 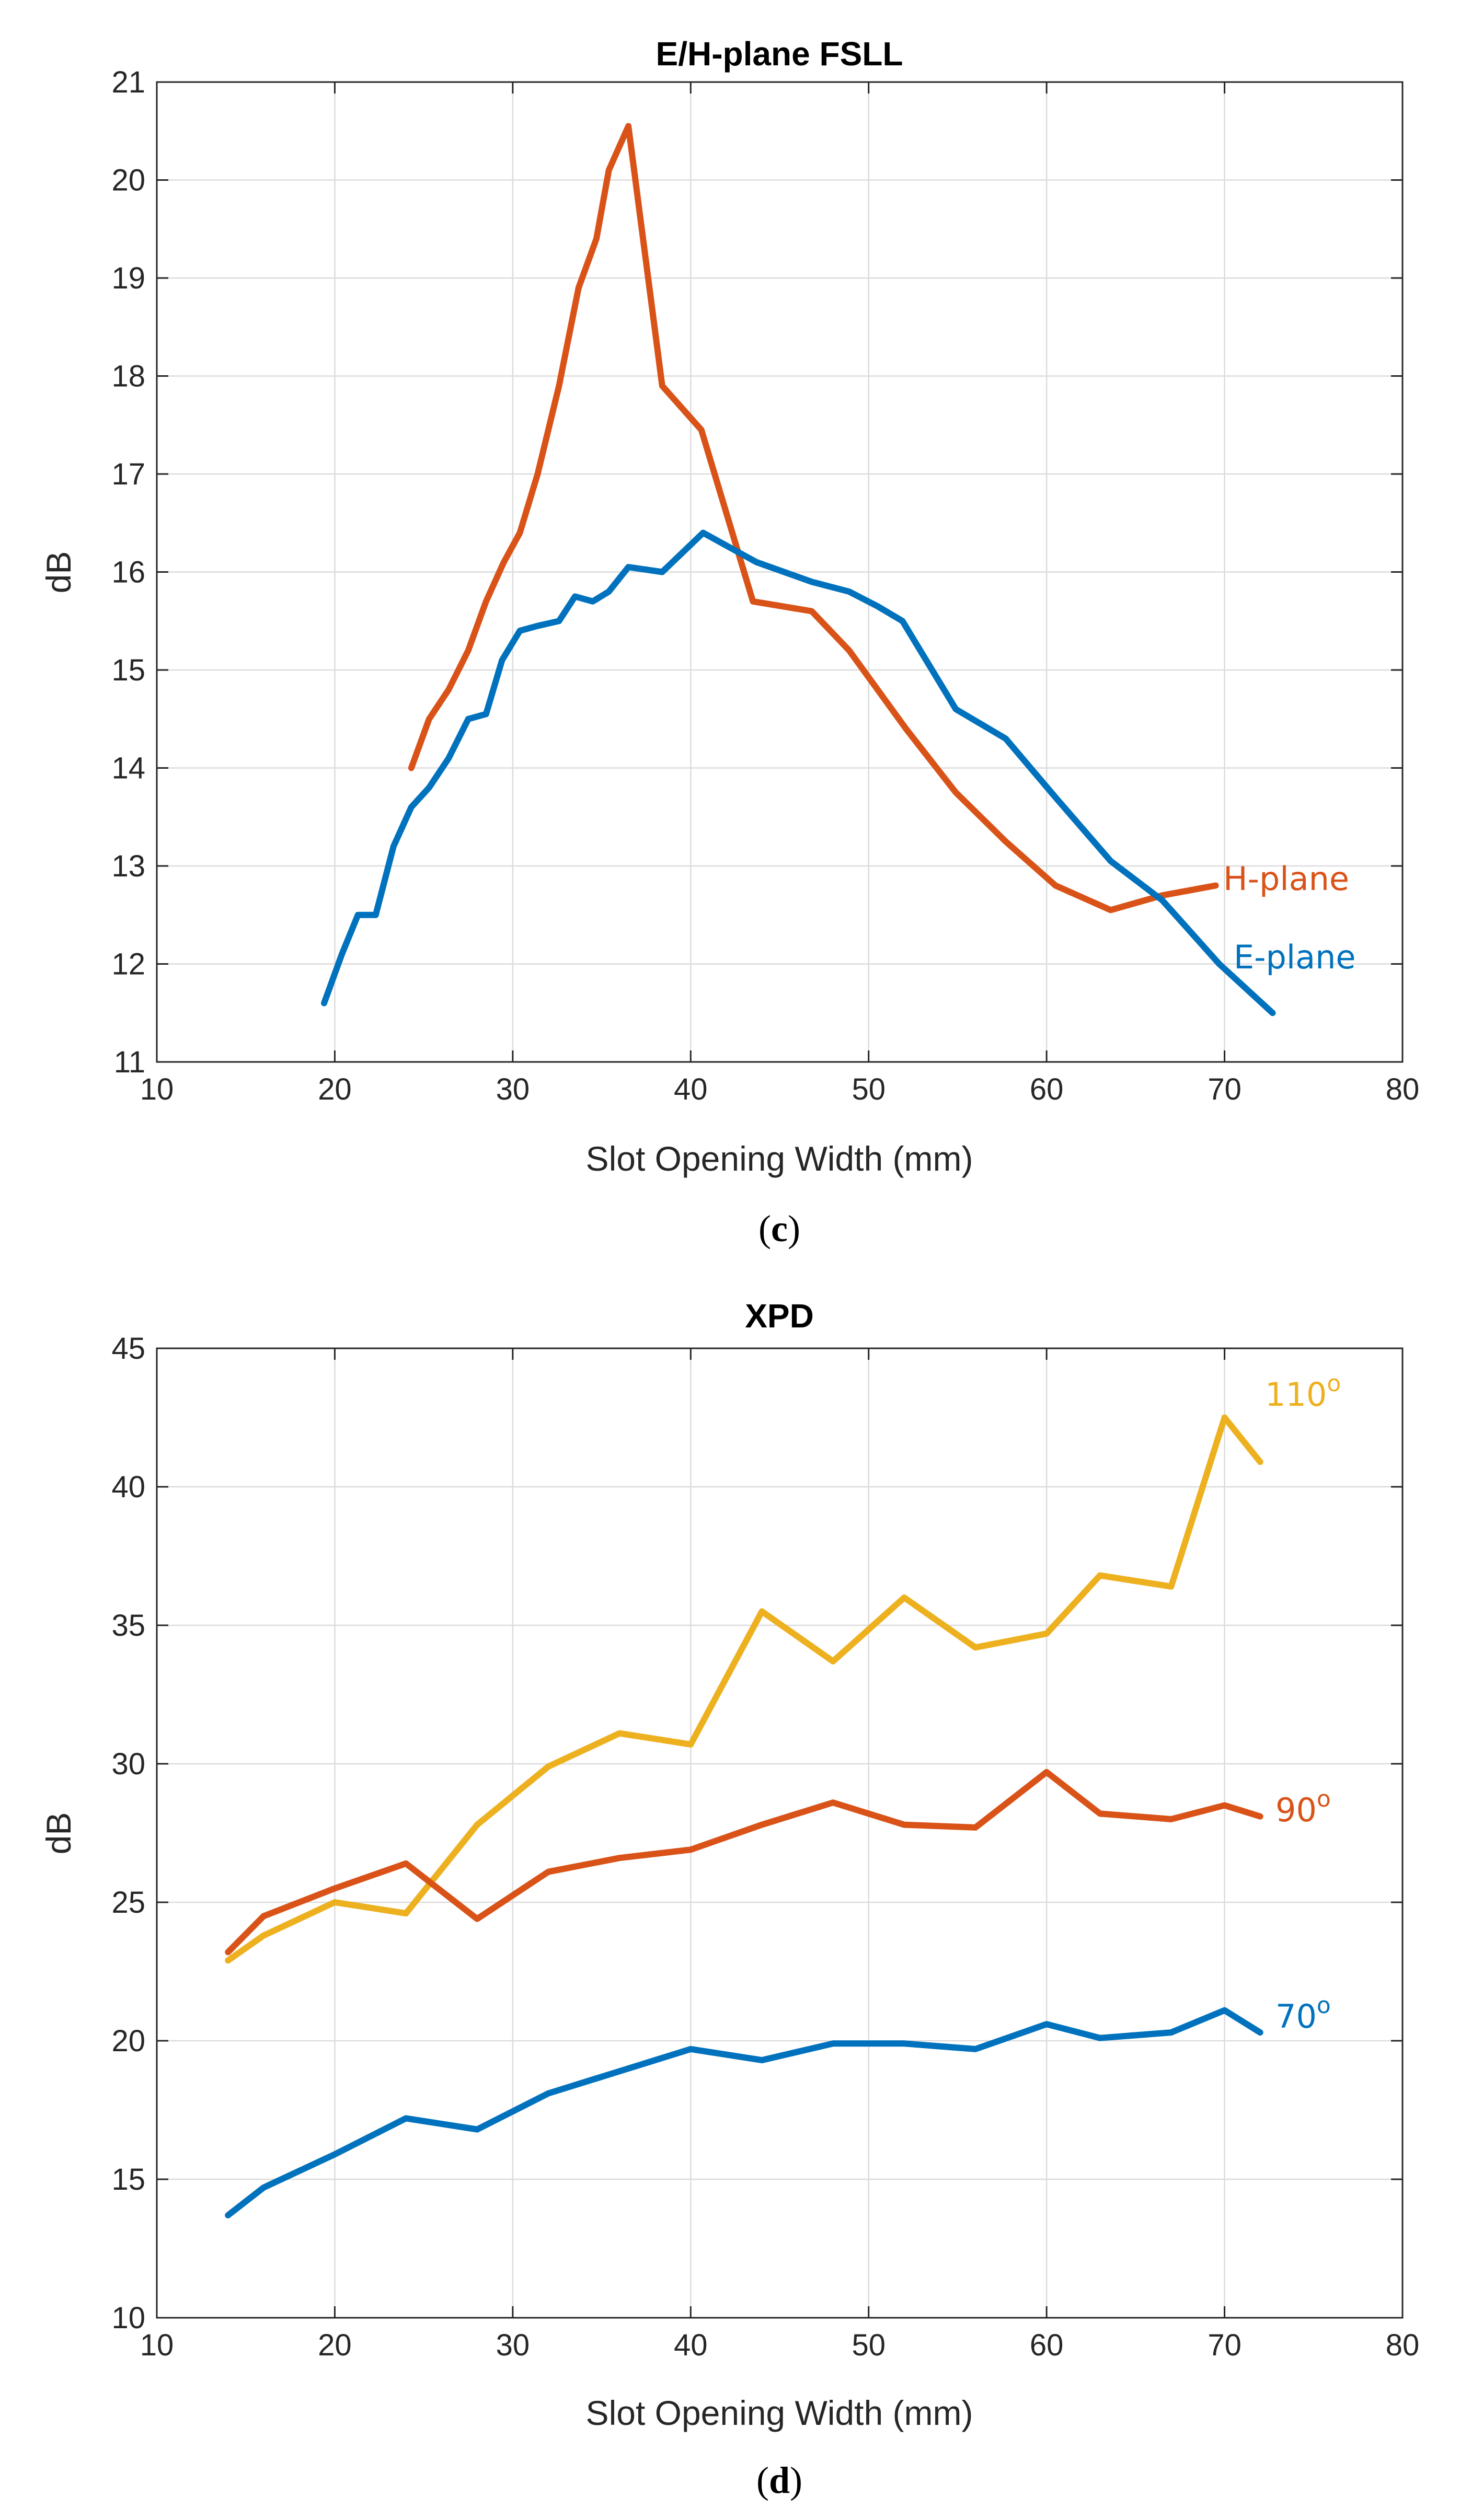 What do you see at coordinates (1334, 1383) in the screenshot?
I see `series-label-110-sup: o` at bounding box center [1334, 1383].